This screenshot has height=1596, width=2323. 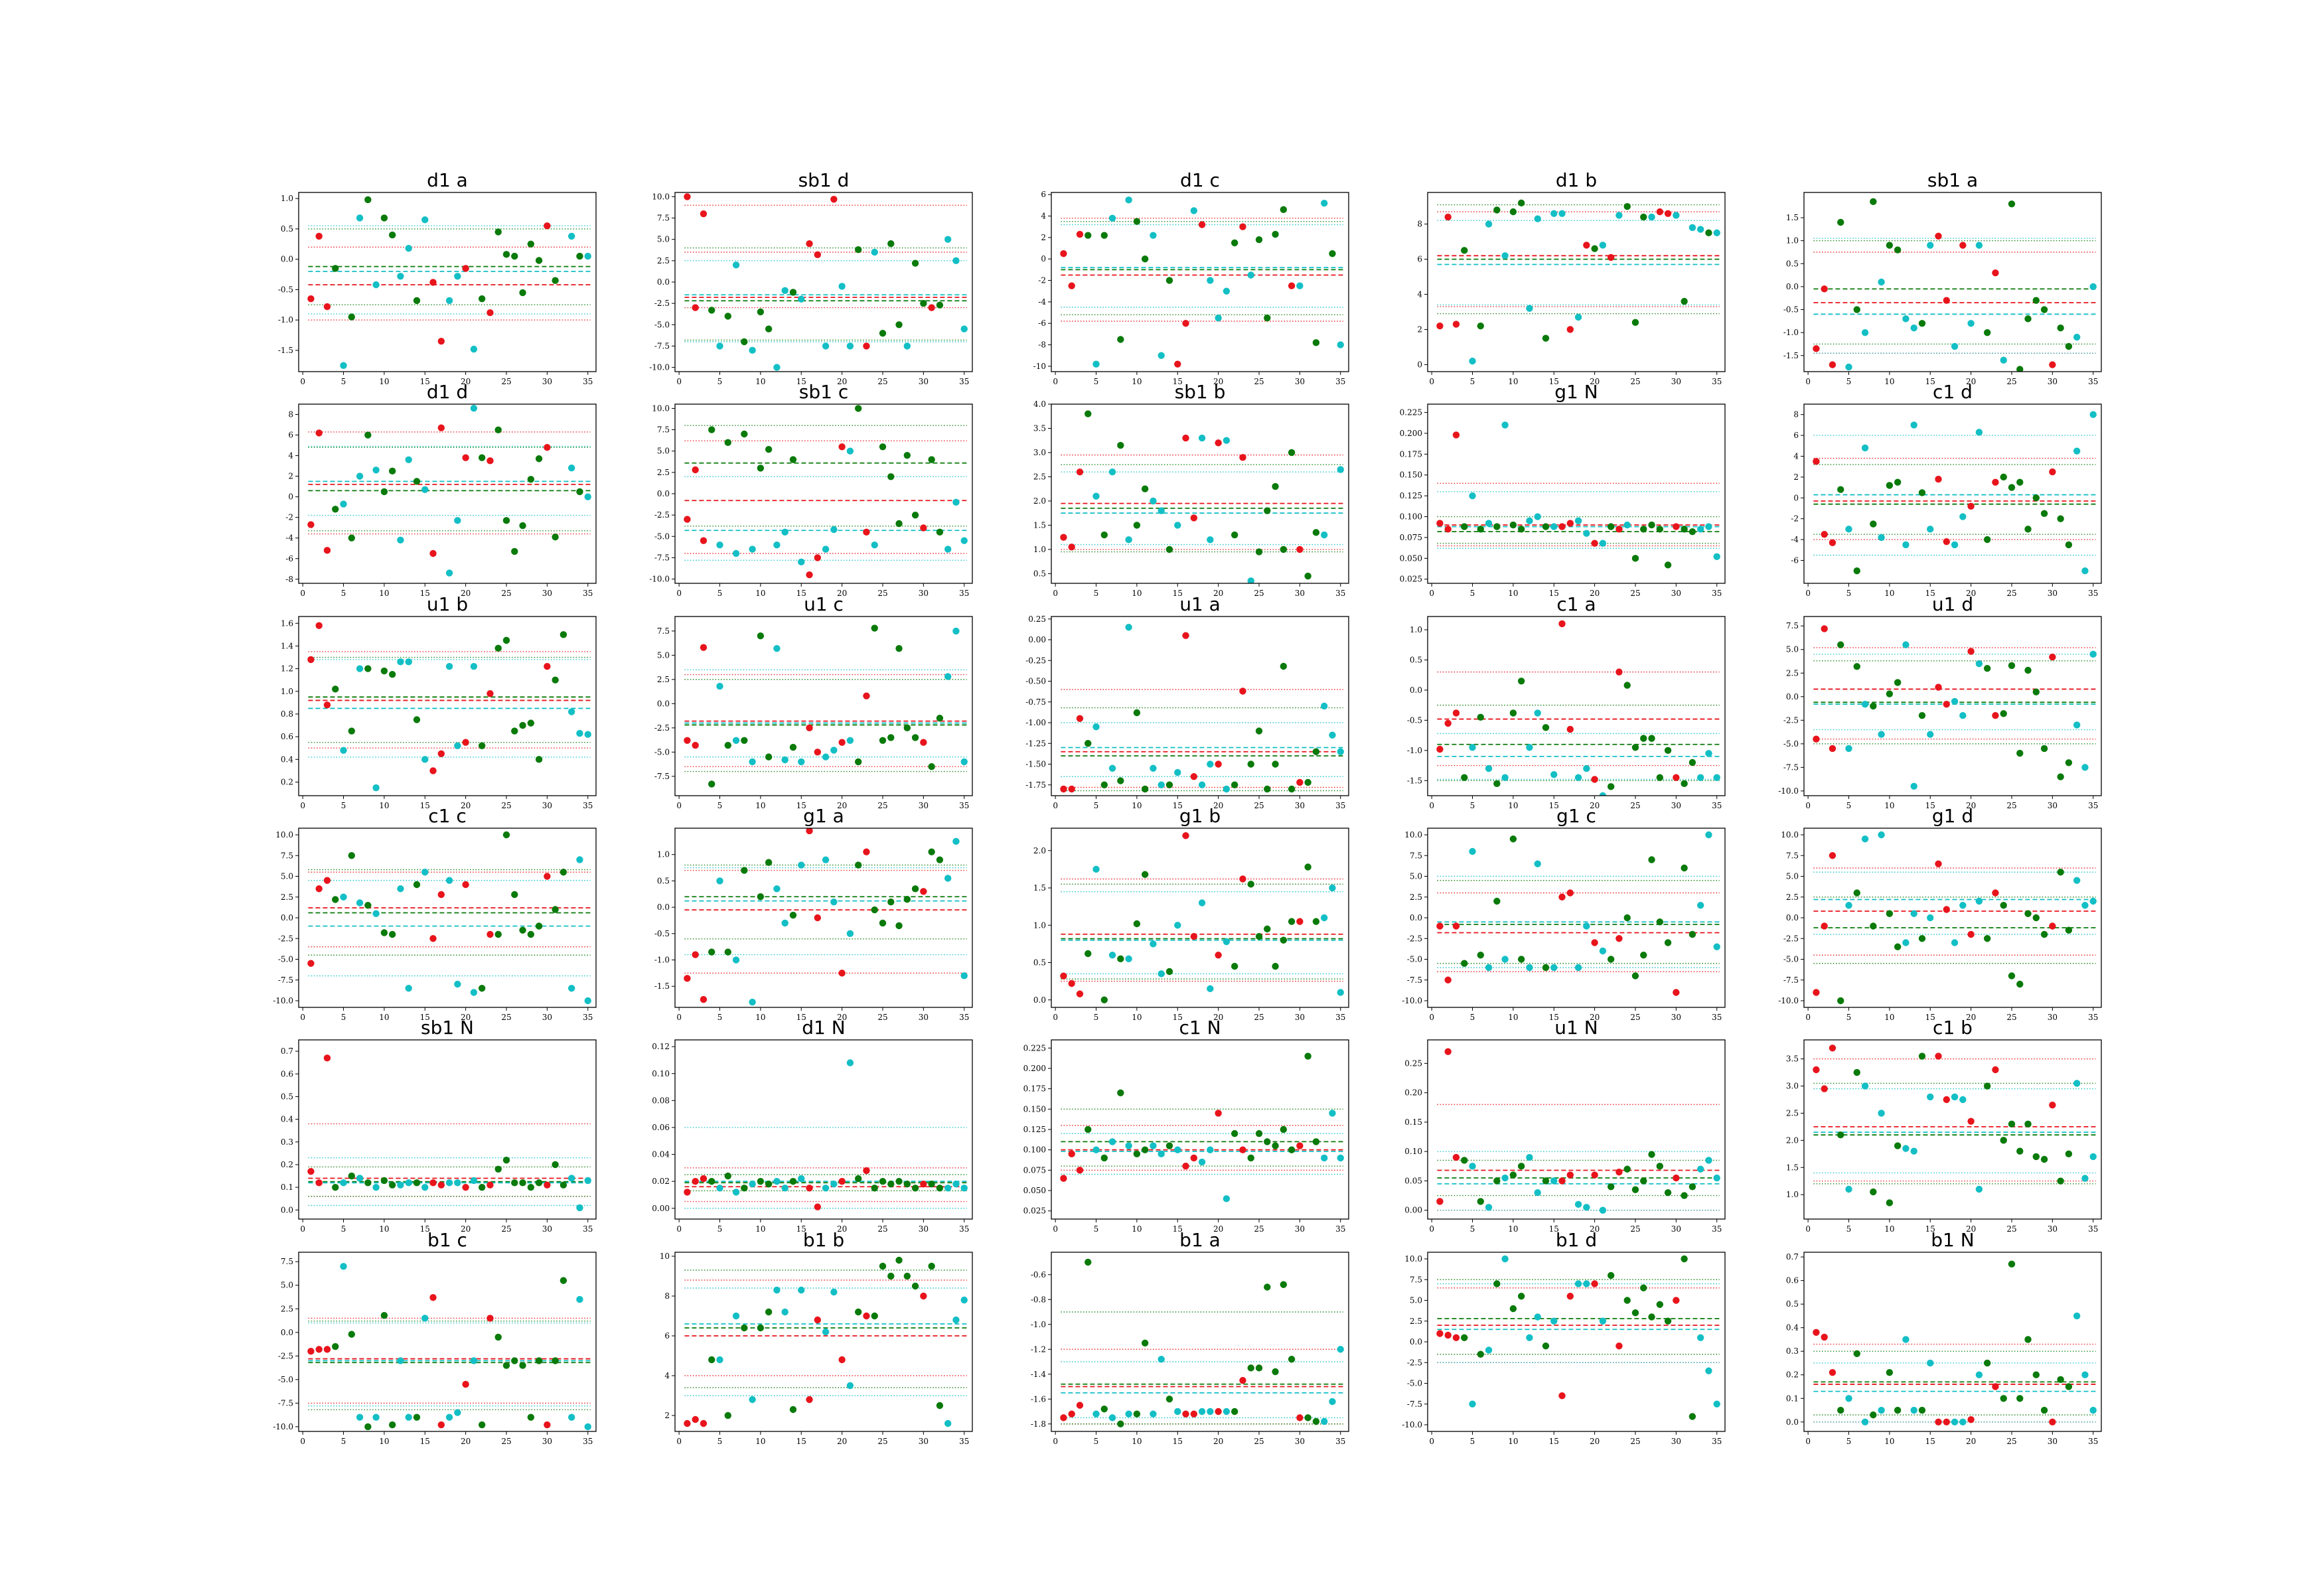 What do you see at coordinates (667, 1296) in the screenshot?
I see `y-tick-label: 8` at bounding box center [667, 1296].